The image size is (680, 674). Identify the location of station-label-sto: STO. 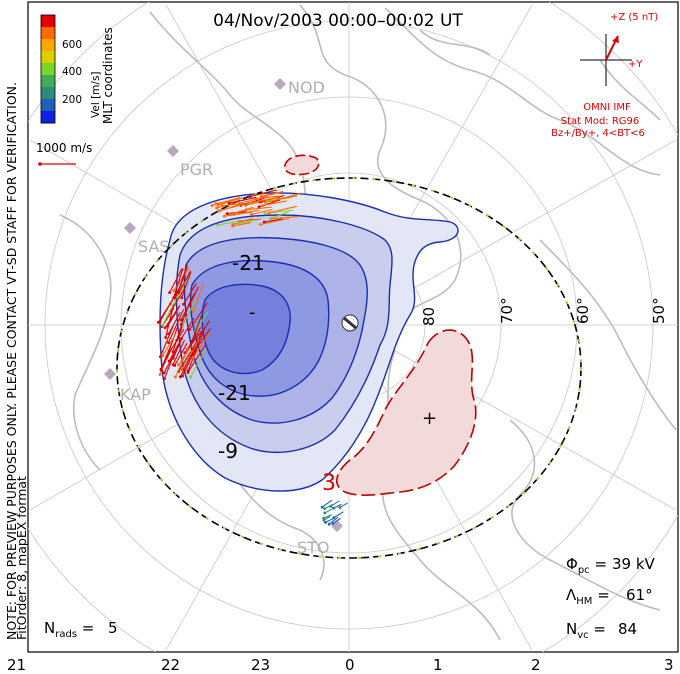
(313, 547).